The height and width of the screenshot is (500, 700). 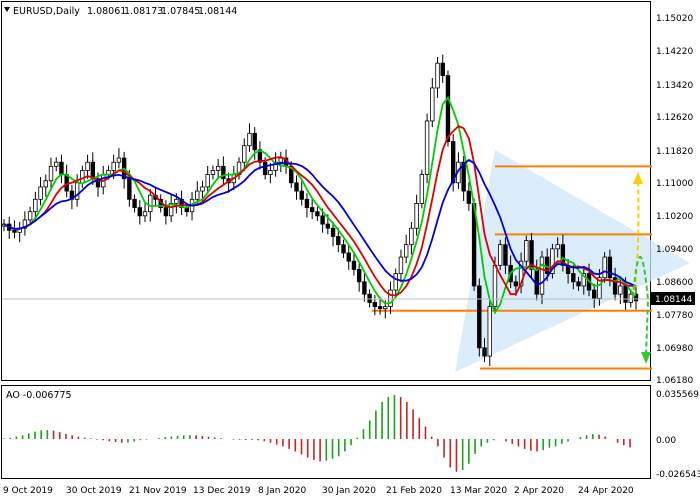 What do you see at coordinates (674, 316) in the screenshot?
I see `price-tick: 1.07780` at bounding box center [674, 316].